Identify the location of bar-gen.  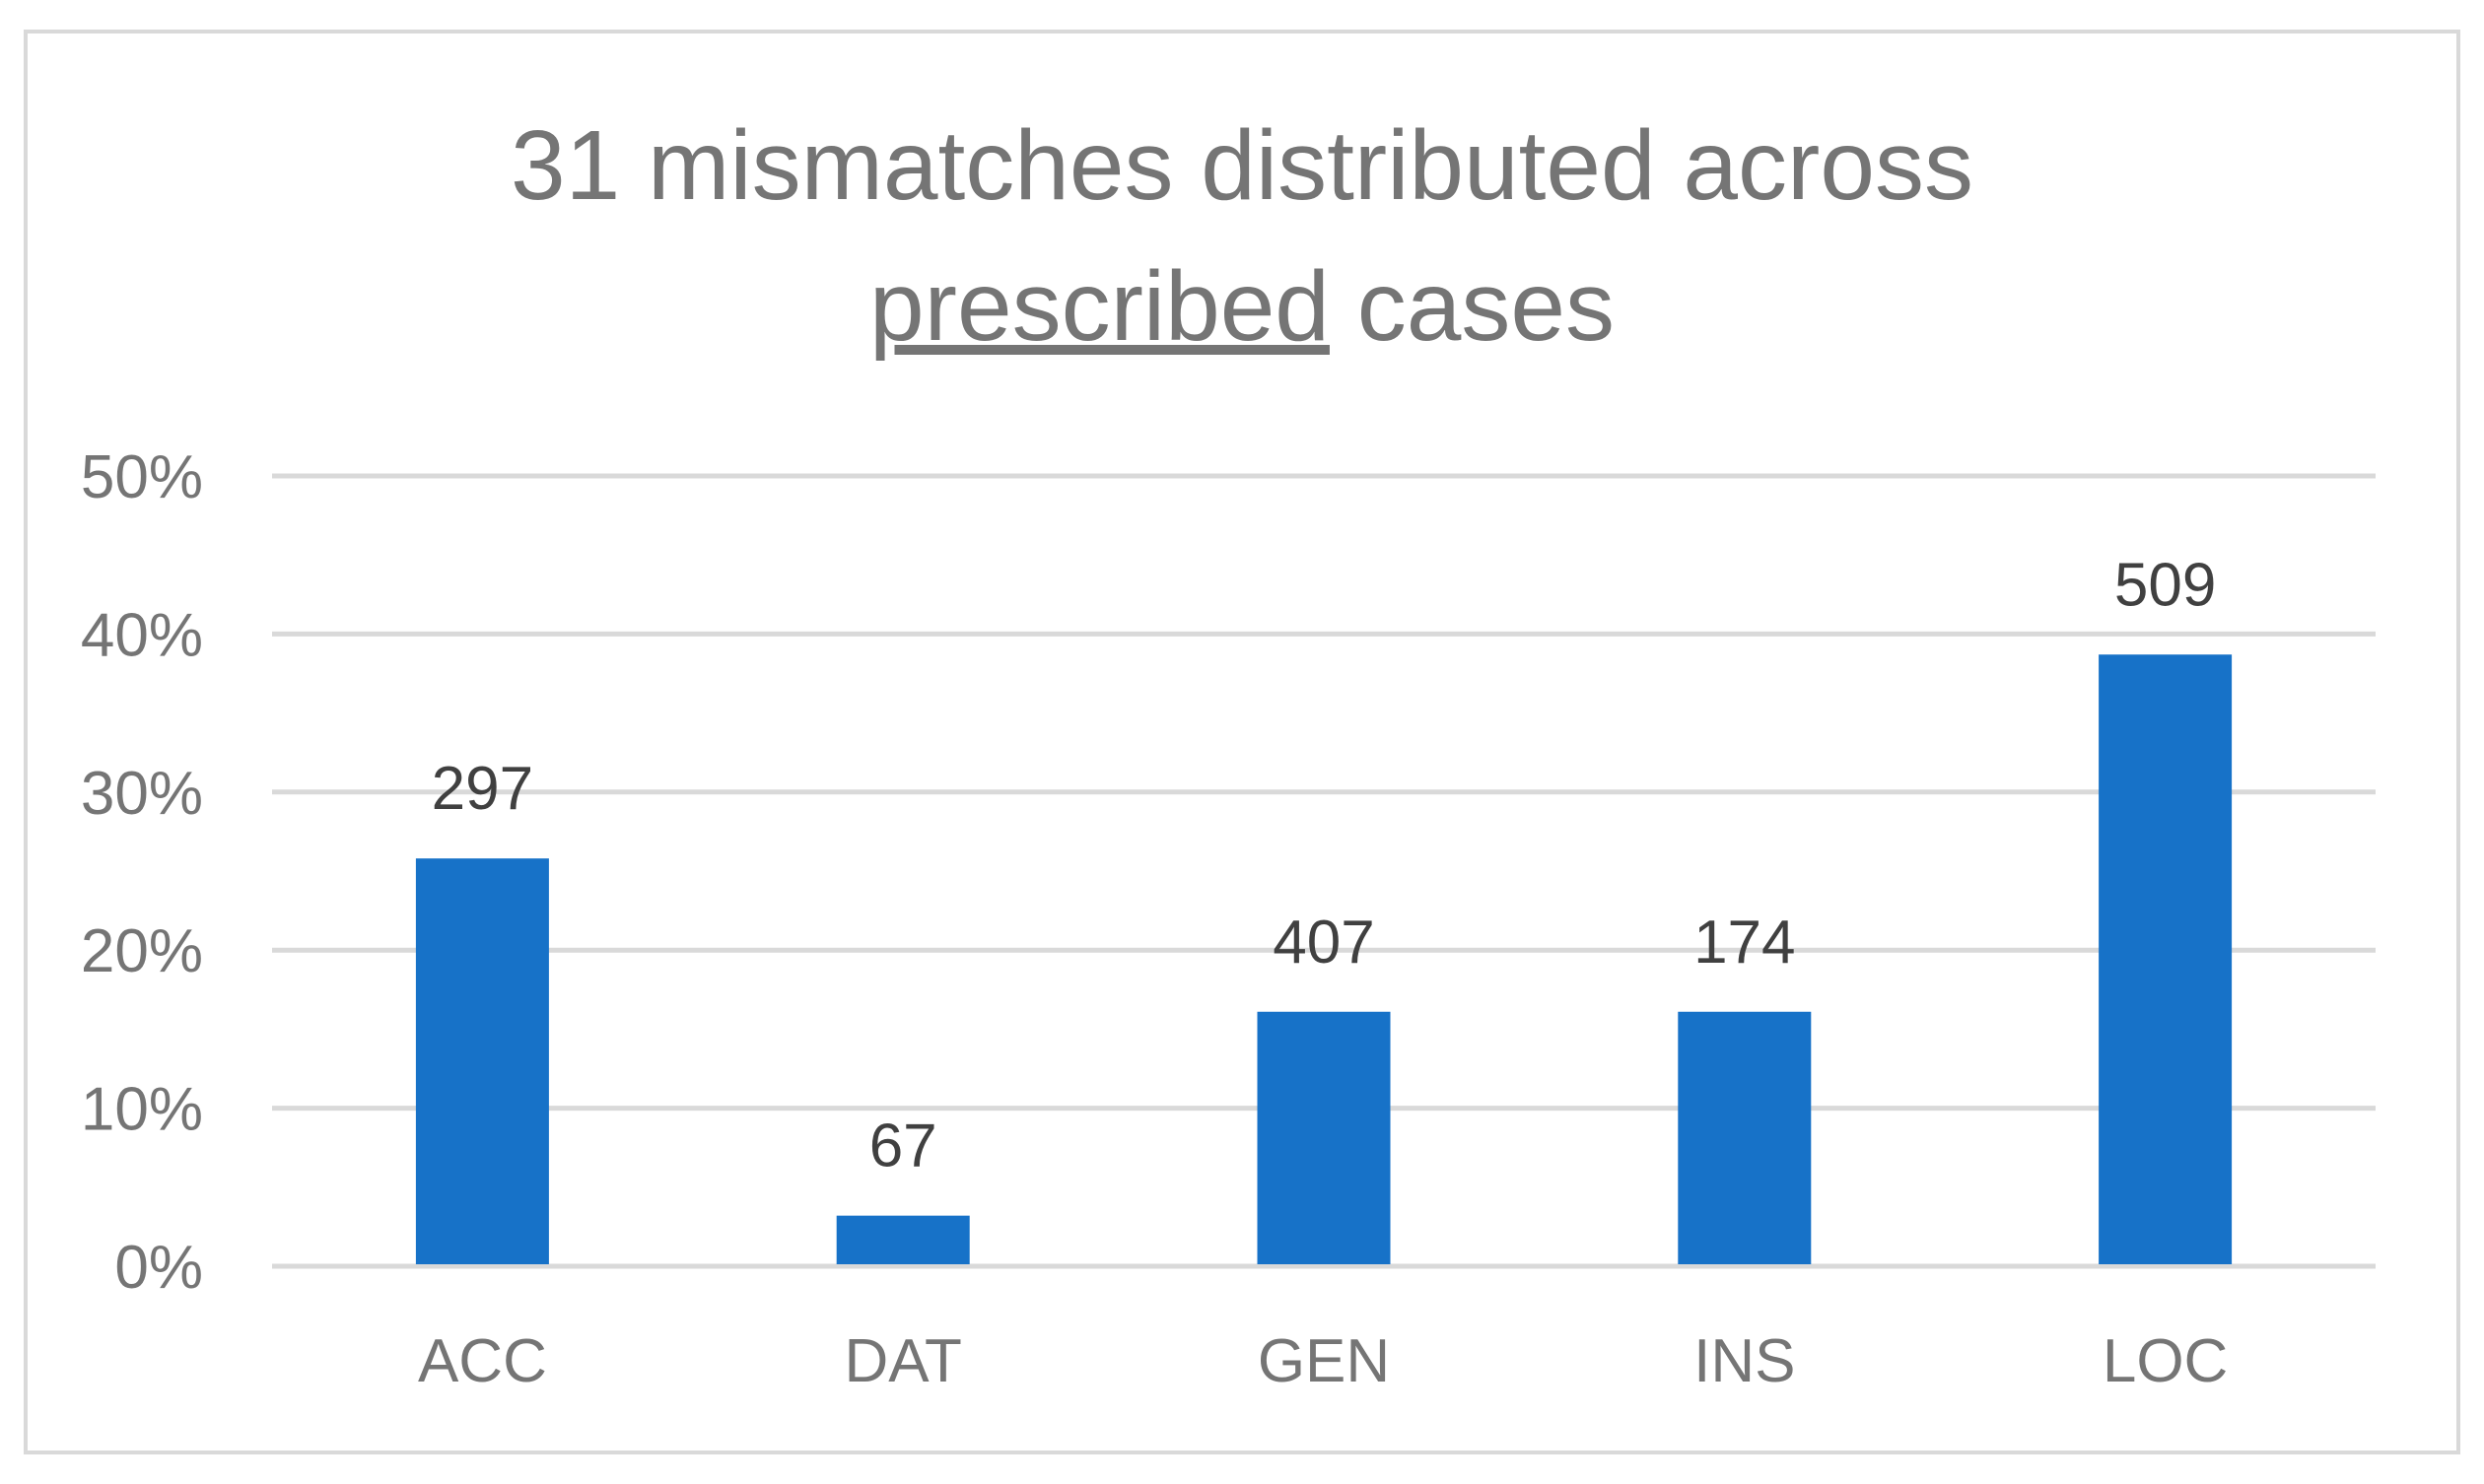
(1324, 1137).